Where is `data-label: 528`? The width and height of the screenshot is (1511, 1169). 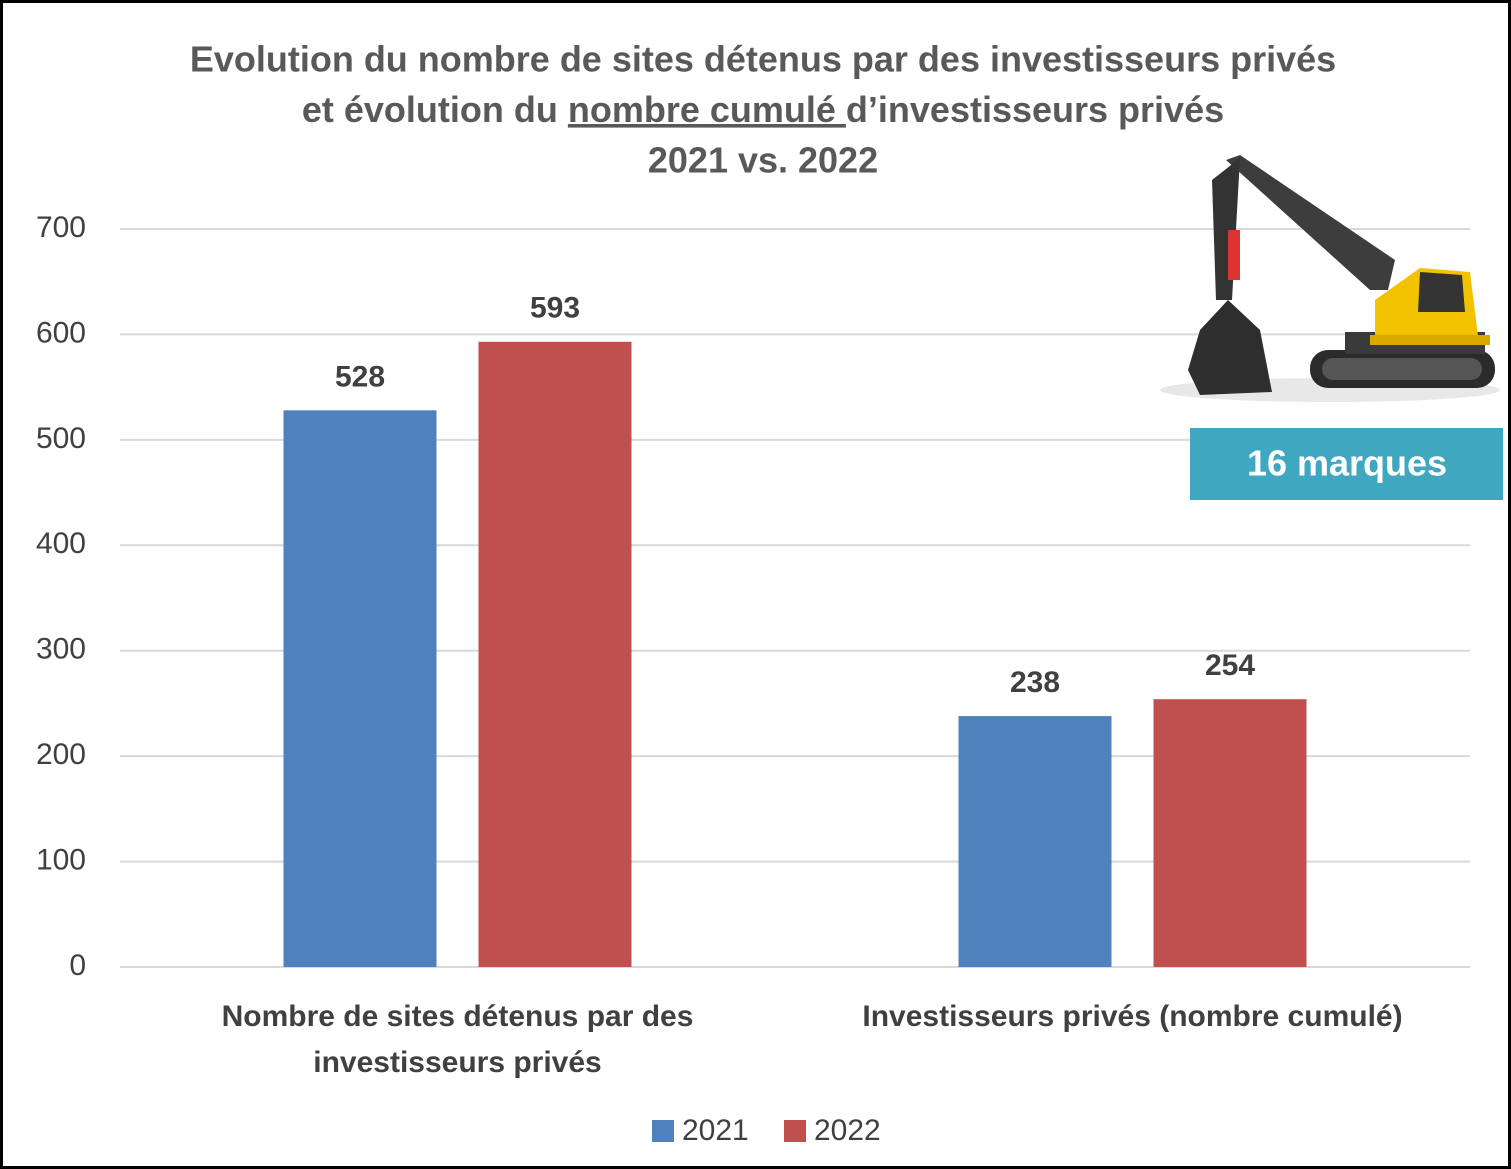
data-label: 528 is located at coordinates (360, 376).